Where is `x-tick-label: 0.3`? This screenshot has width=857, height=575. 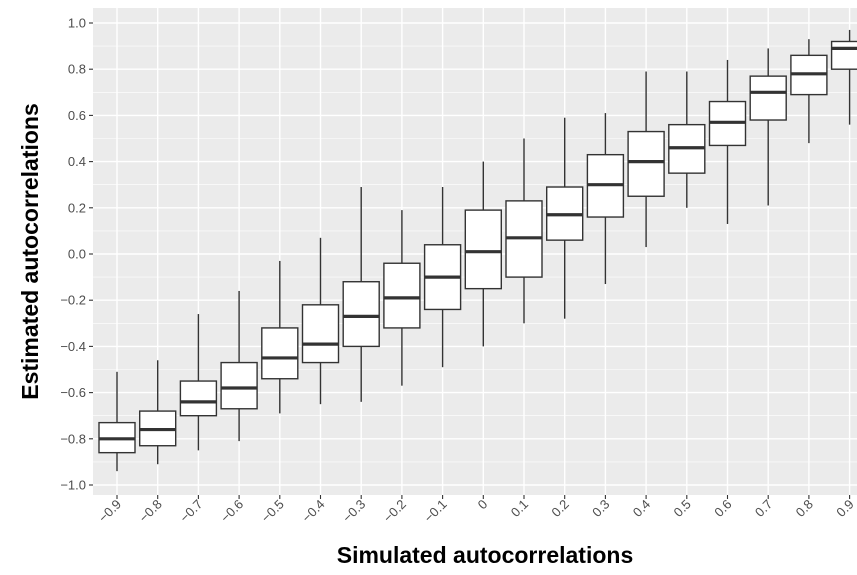 x-tick-label: 0.3 is located at coordinates (600, 508).